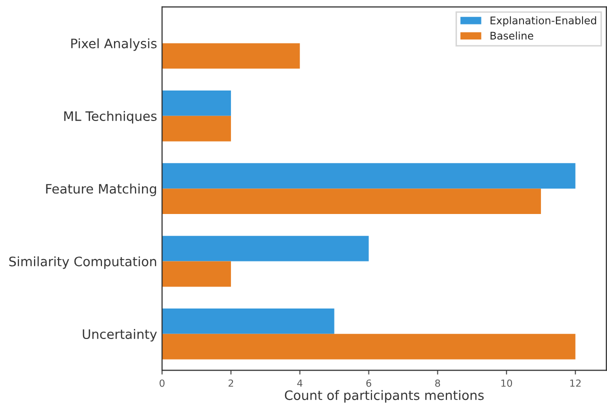 The image size is (607, 406). What do you see at coordinates (506, 383) in the screenshot?
I see `x-tick-label: 10` at bounding box center [506, 383].